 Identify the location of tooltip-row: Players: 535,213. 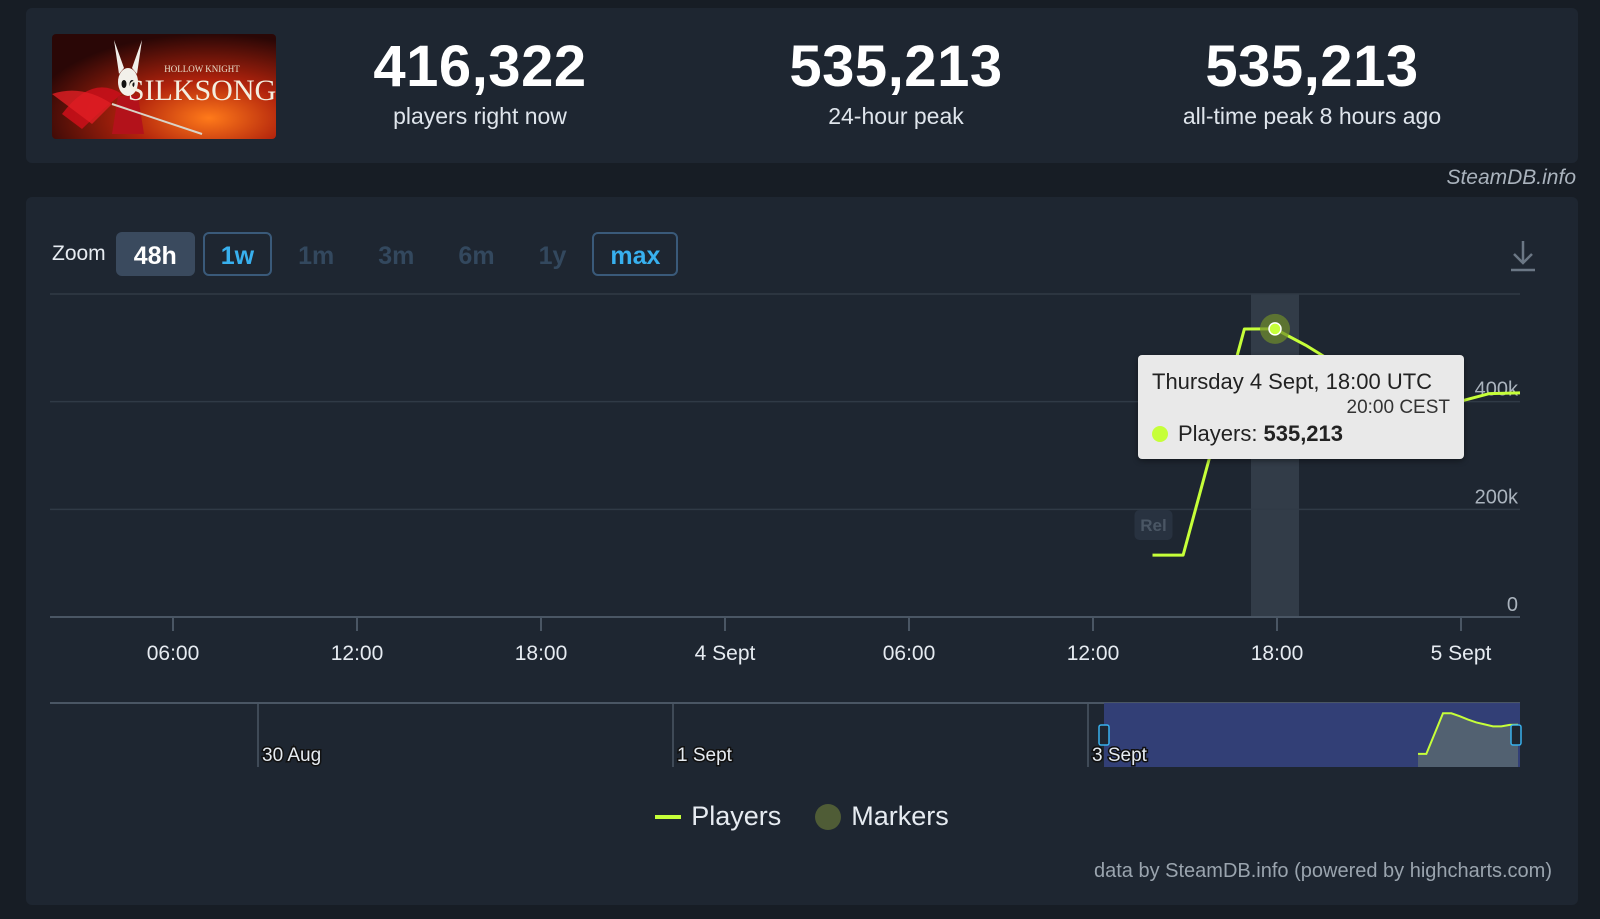
(1247, 434).